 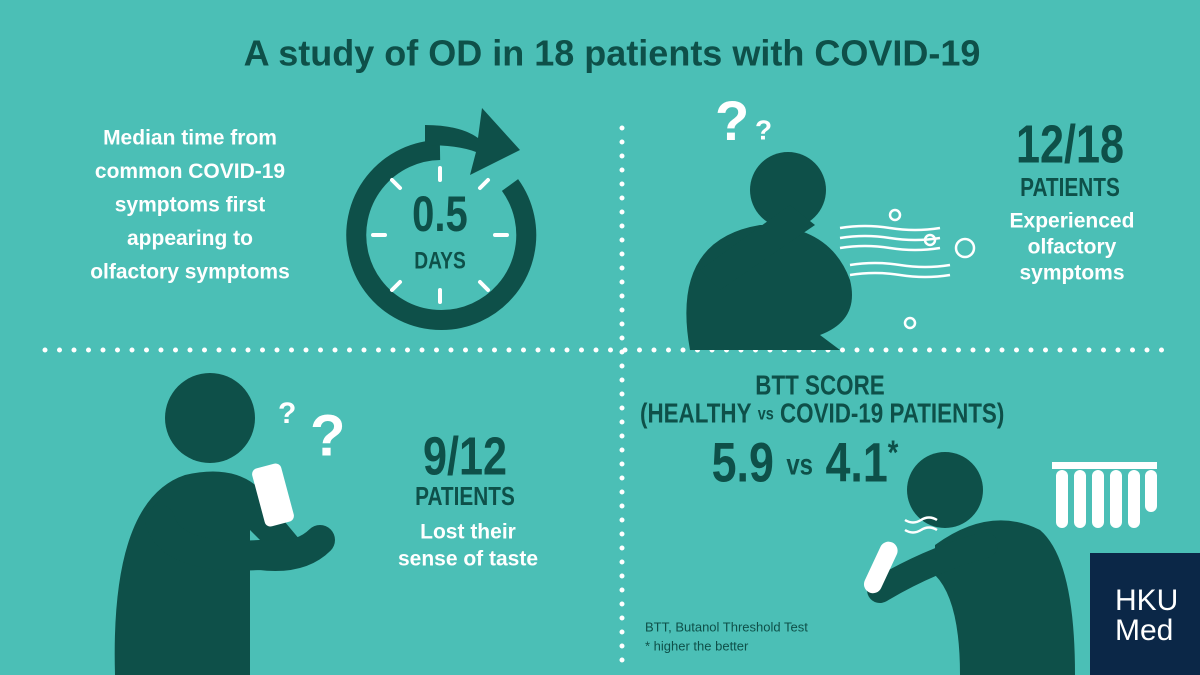 I want to click on btt-scores: 5.9 vs 4.1*, so click(x=805, y=462).